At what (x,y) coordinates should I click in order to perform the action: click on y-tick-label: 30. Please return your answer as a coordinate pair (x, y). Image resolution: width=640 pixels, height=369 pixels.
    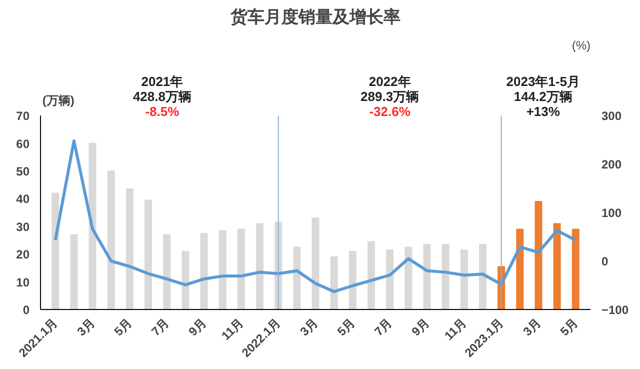
    Looking at the image, I should click on (23, 227).